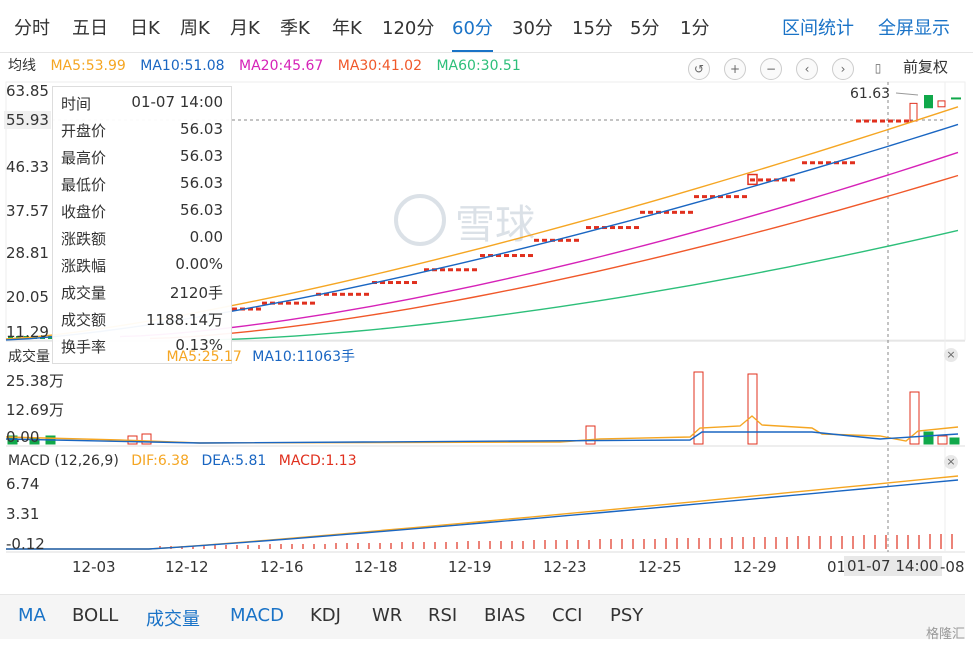 The image size is (973, 646). What do you see at coordinates (204, 357) in the screenshot?
I see `volume-ma5: MA5:25.17` at bounding box center [204, 357].